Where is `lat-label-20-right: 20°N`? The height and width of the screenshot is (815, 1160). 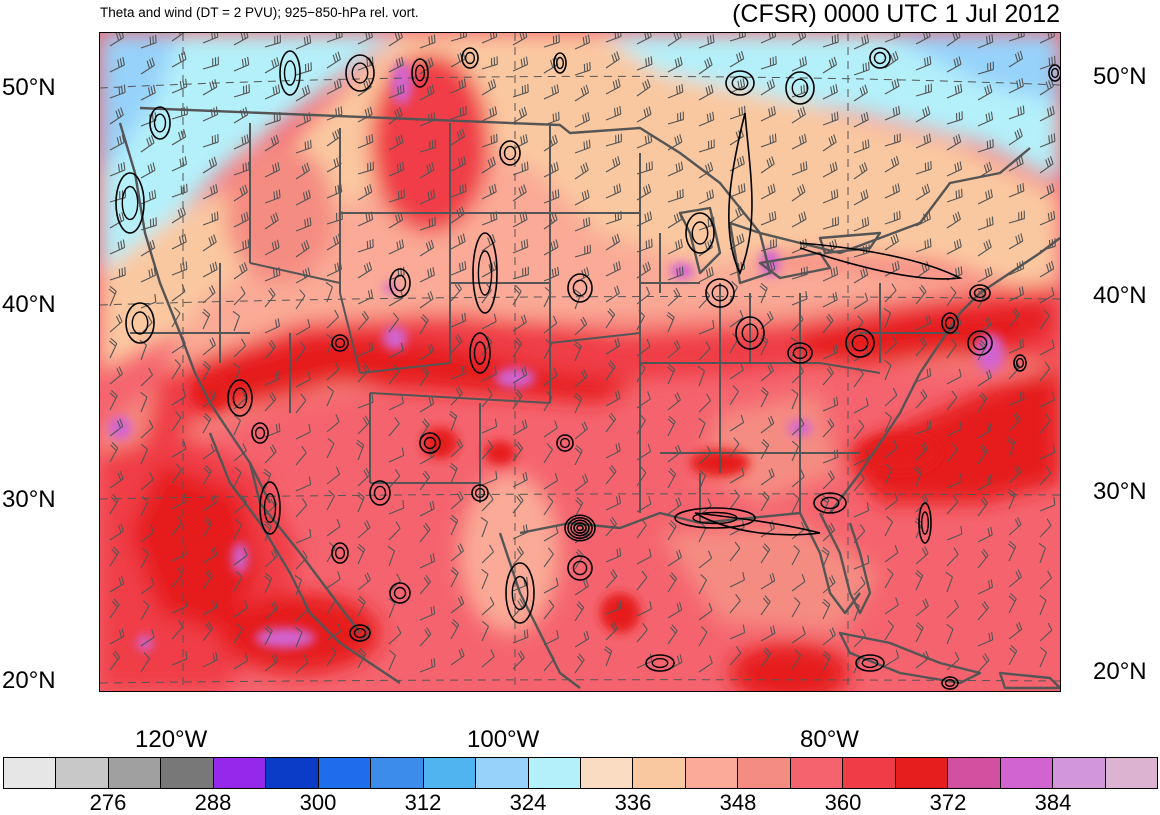 lat-label-20-right: 20°N is located at coordinates (1120, 671).